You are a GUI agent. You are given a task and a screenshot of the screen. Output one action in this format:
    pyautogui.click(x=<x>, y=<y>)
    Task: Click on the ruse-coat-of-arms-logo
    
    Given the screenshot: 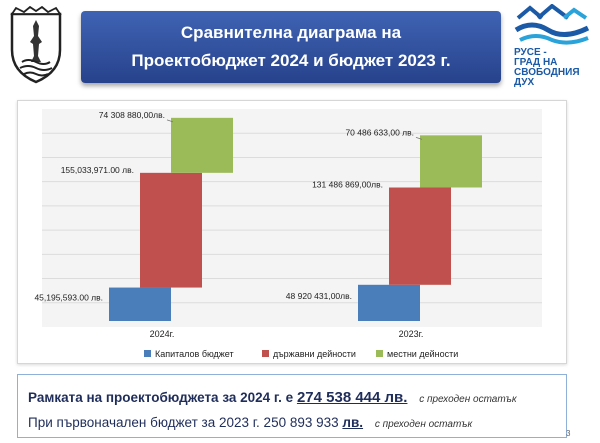 What is the action you would take?
    pyautogui.click(x=36, y=45)
    